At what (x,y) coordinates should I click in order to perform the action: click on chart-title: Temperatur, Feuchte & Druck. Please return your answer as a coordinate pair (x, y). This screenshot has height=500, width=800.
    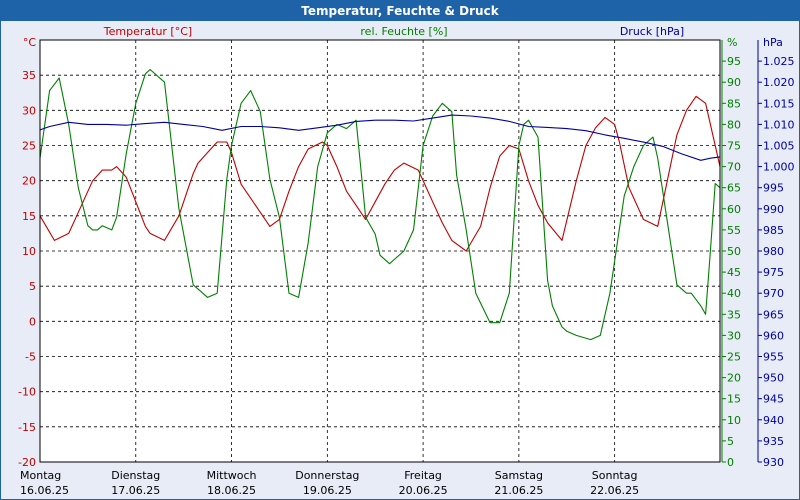
    Looking at the image, I should click on (400, 11).